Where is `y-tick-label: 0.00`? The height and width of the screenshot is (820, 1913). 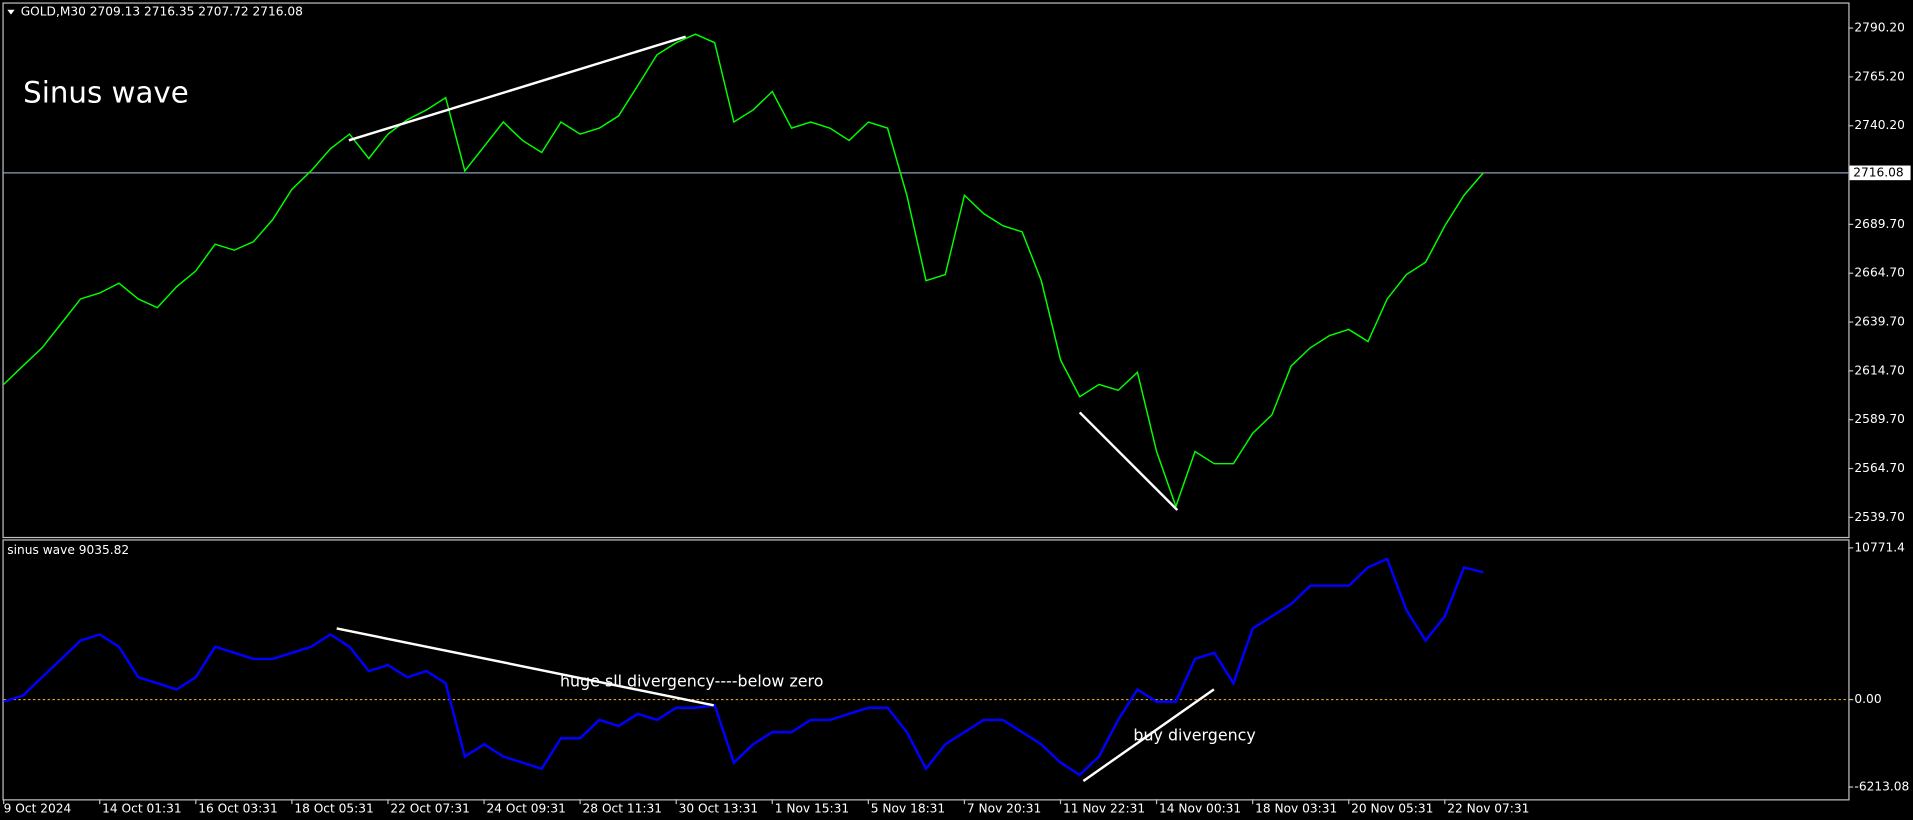
y-tick-label: 0.00 is located at coordinates (1867, 699).